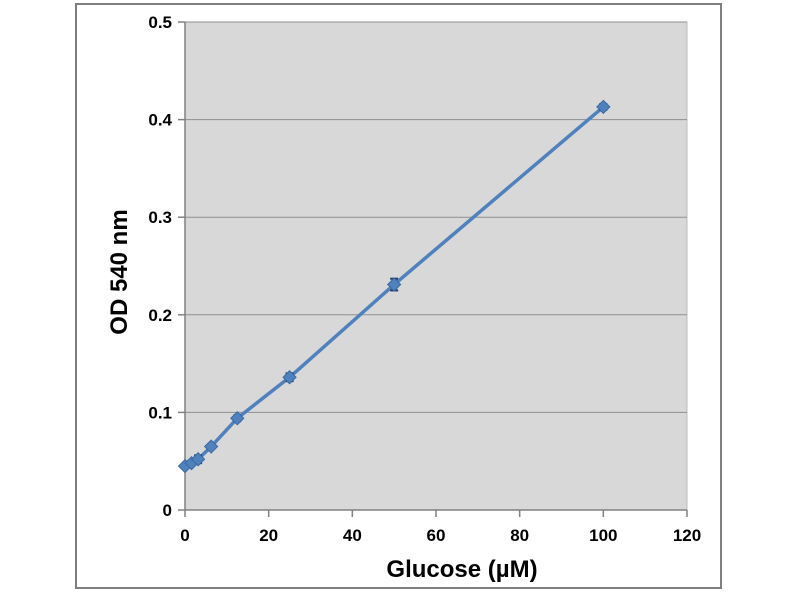 This screenshot has width=800, height=600. I want to click on y-tick-label: 0.3, so click(160, 217).